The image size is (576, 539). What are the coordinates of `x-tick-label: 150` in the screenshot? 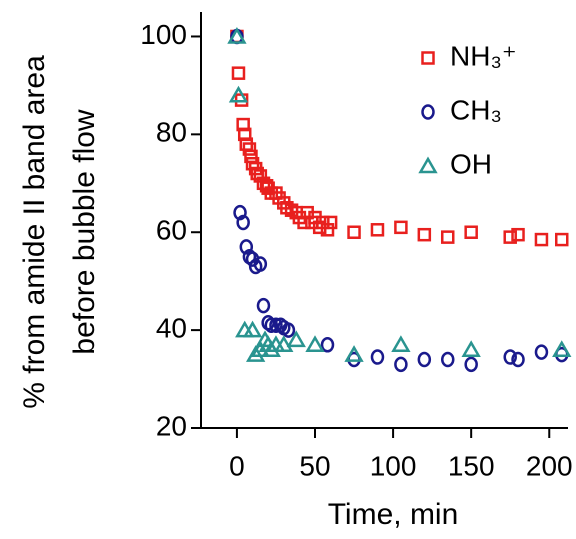 It's located at (471, 465).